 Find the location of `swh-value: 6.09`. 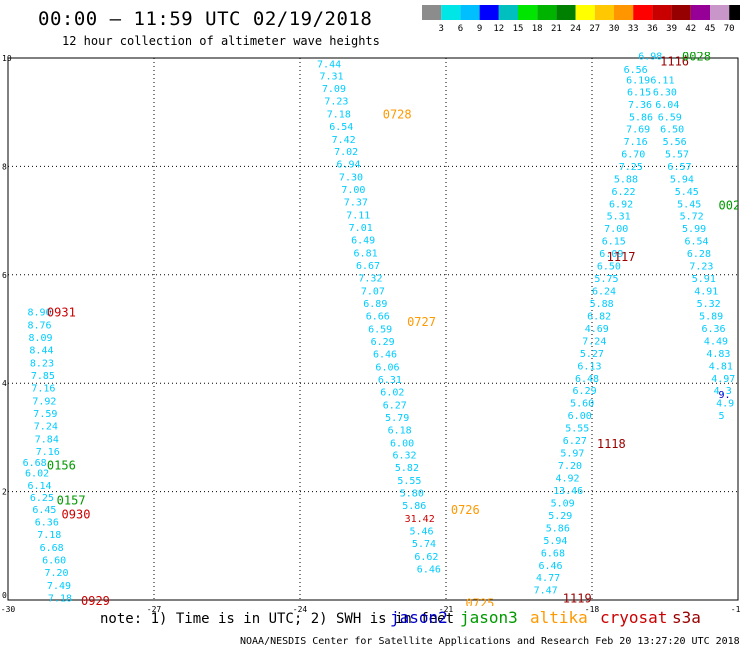

swh-value: 6.09 is located at coordinates (611, 254).